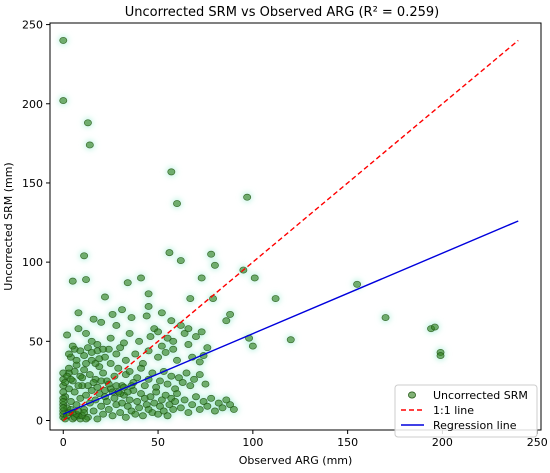  What do you see at coordinates (442, 442) in the screenshot?
I see `x-tick-label: 200` at bounding box center [442, 442].